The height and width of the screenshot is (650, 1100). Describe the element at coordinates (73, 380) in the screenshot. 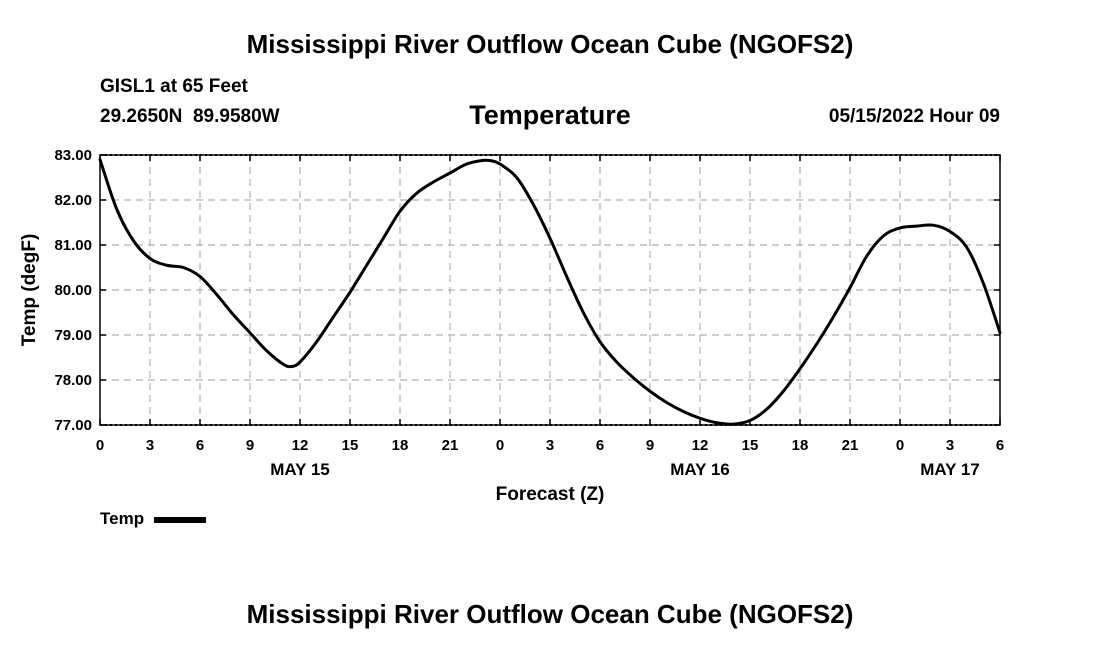

I see `y-tick-label: 78.00` at that location.